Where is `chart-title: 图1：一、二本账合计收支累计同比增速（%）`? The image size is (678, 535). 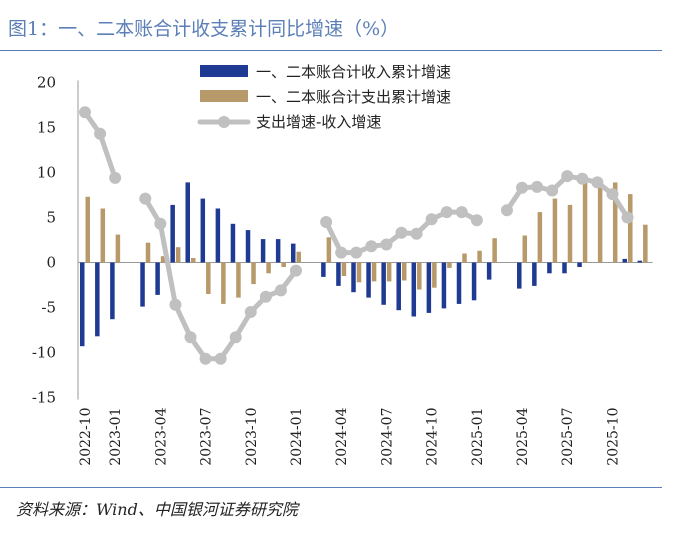 chart-title: 图1：一、二本账合计收支累计同比增速（%） is located at coordinates (204, 29).